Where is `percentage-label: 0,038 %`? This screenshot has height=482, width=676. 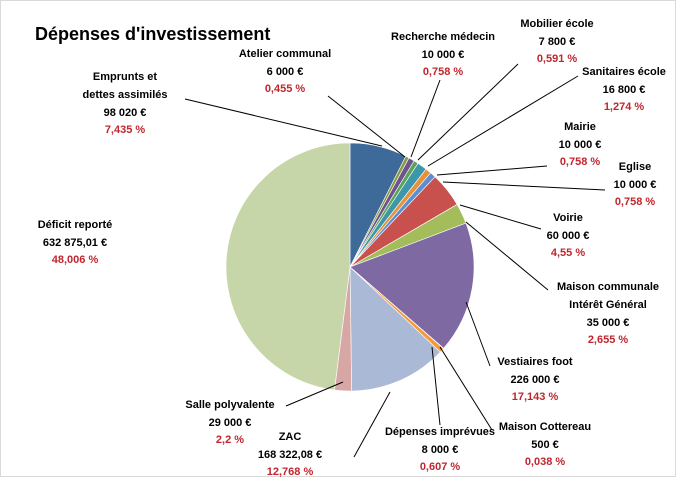
percentage-label: 0,038 % is located at coordinates (545, 462).